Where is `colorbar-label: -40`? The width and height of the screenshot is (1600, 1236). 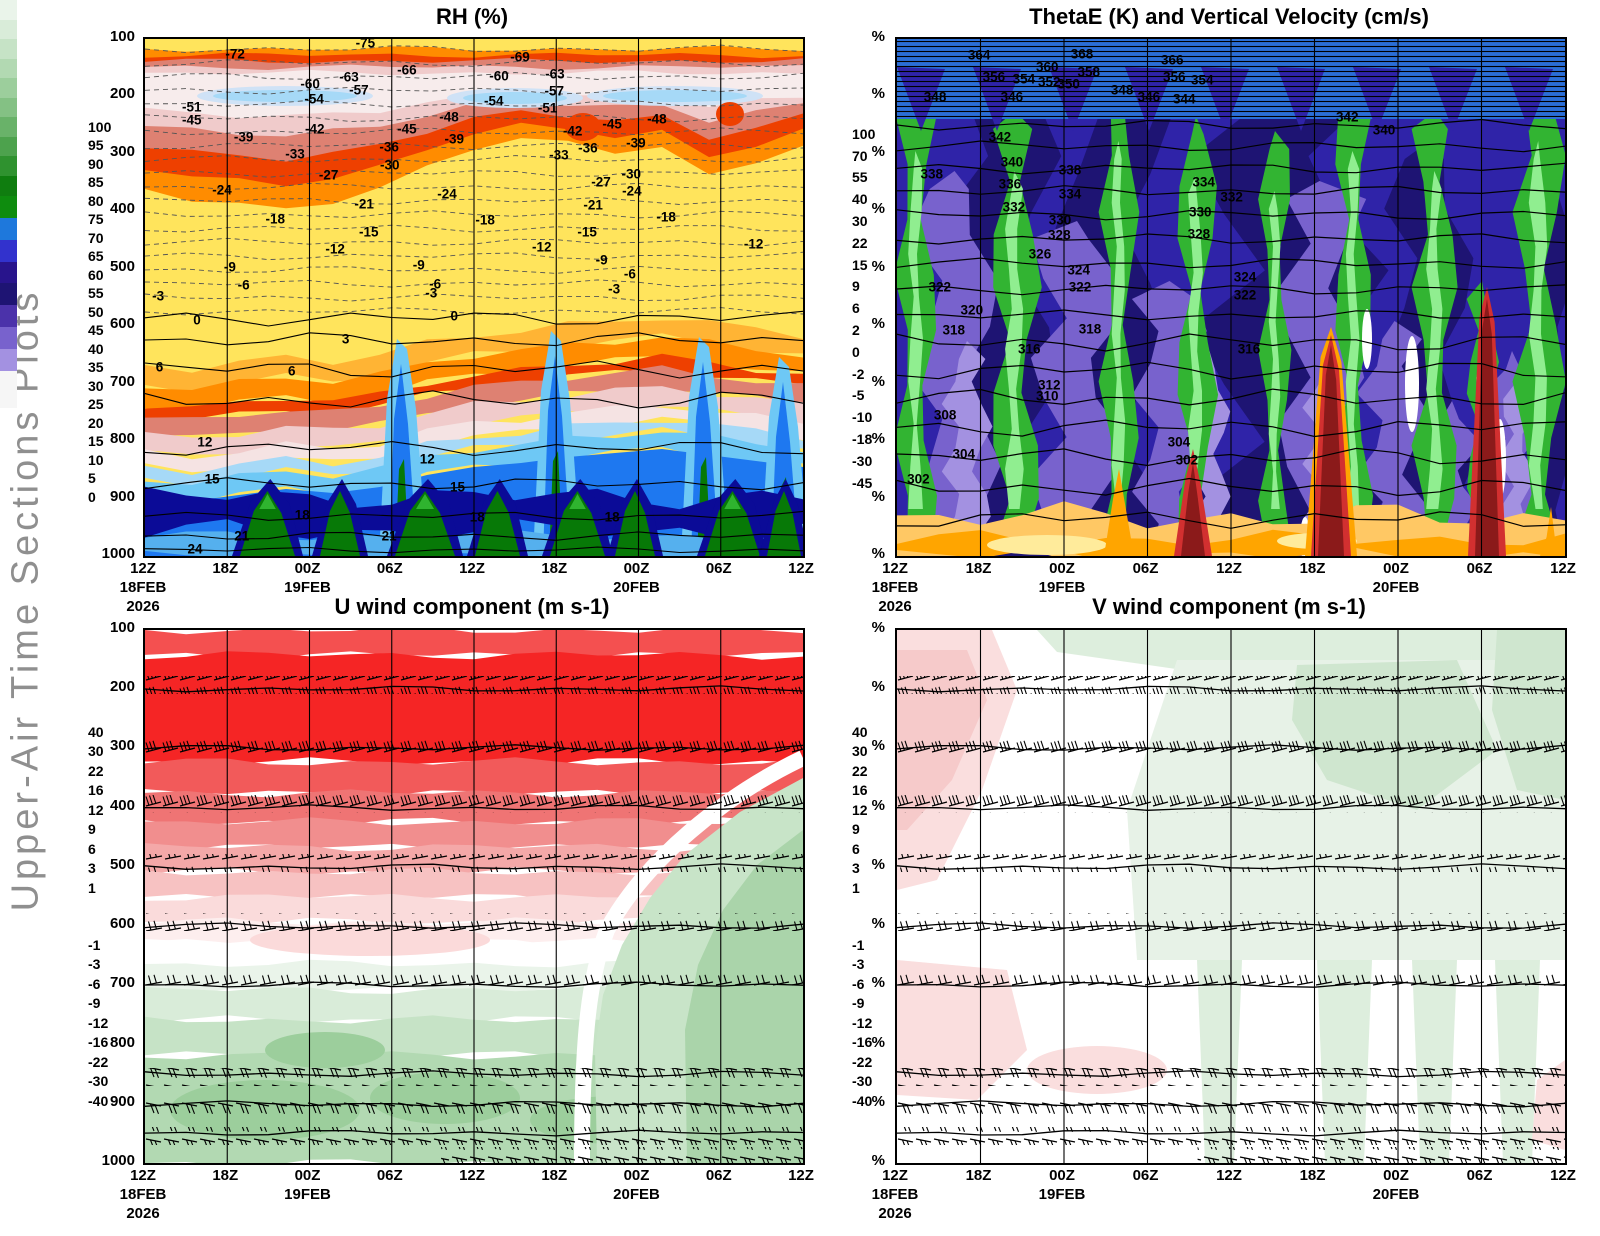
colorbar-label: -40 is located at coordinates (98, 1100).